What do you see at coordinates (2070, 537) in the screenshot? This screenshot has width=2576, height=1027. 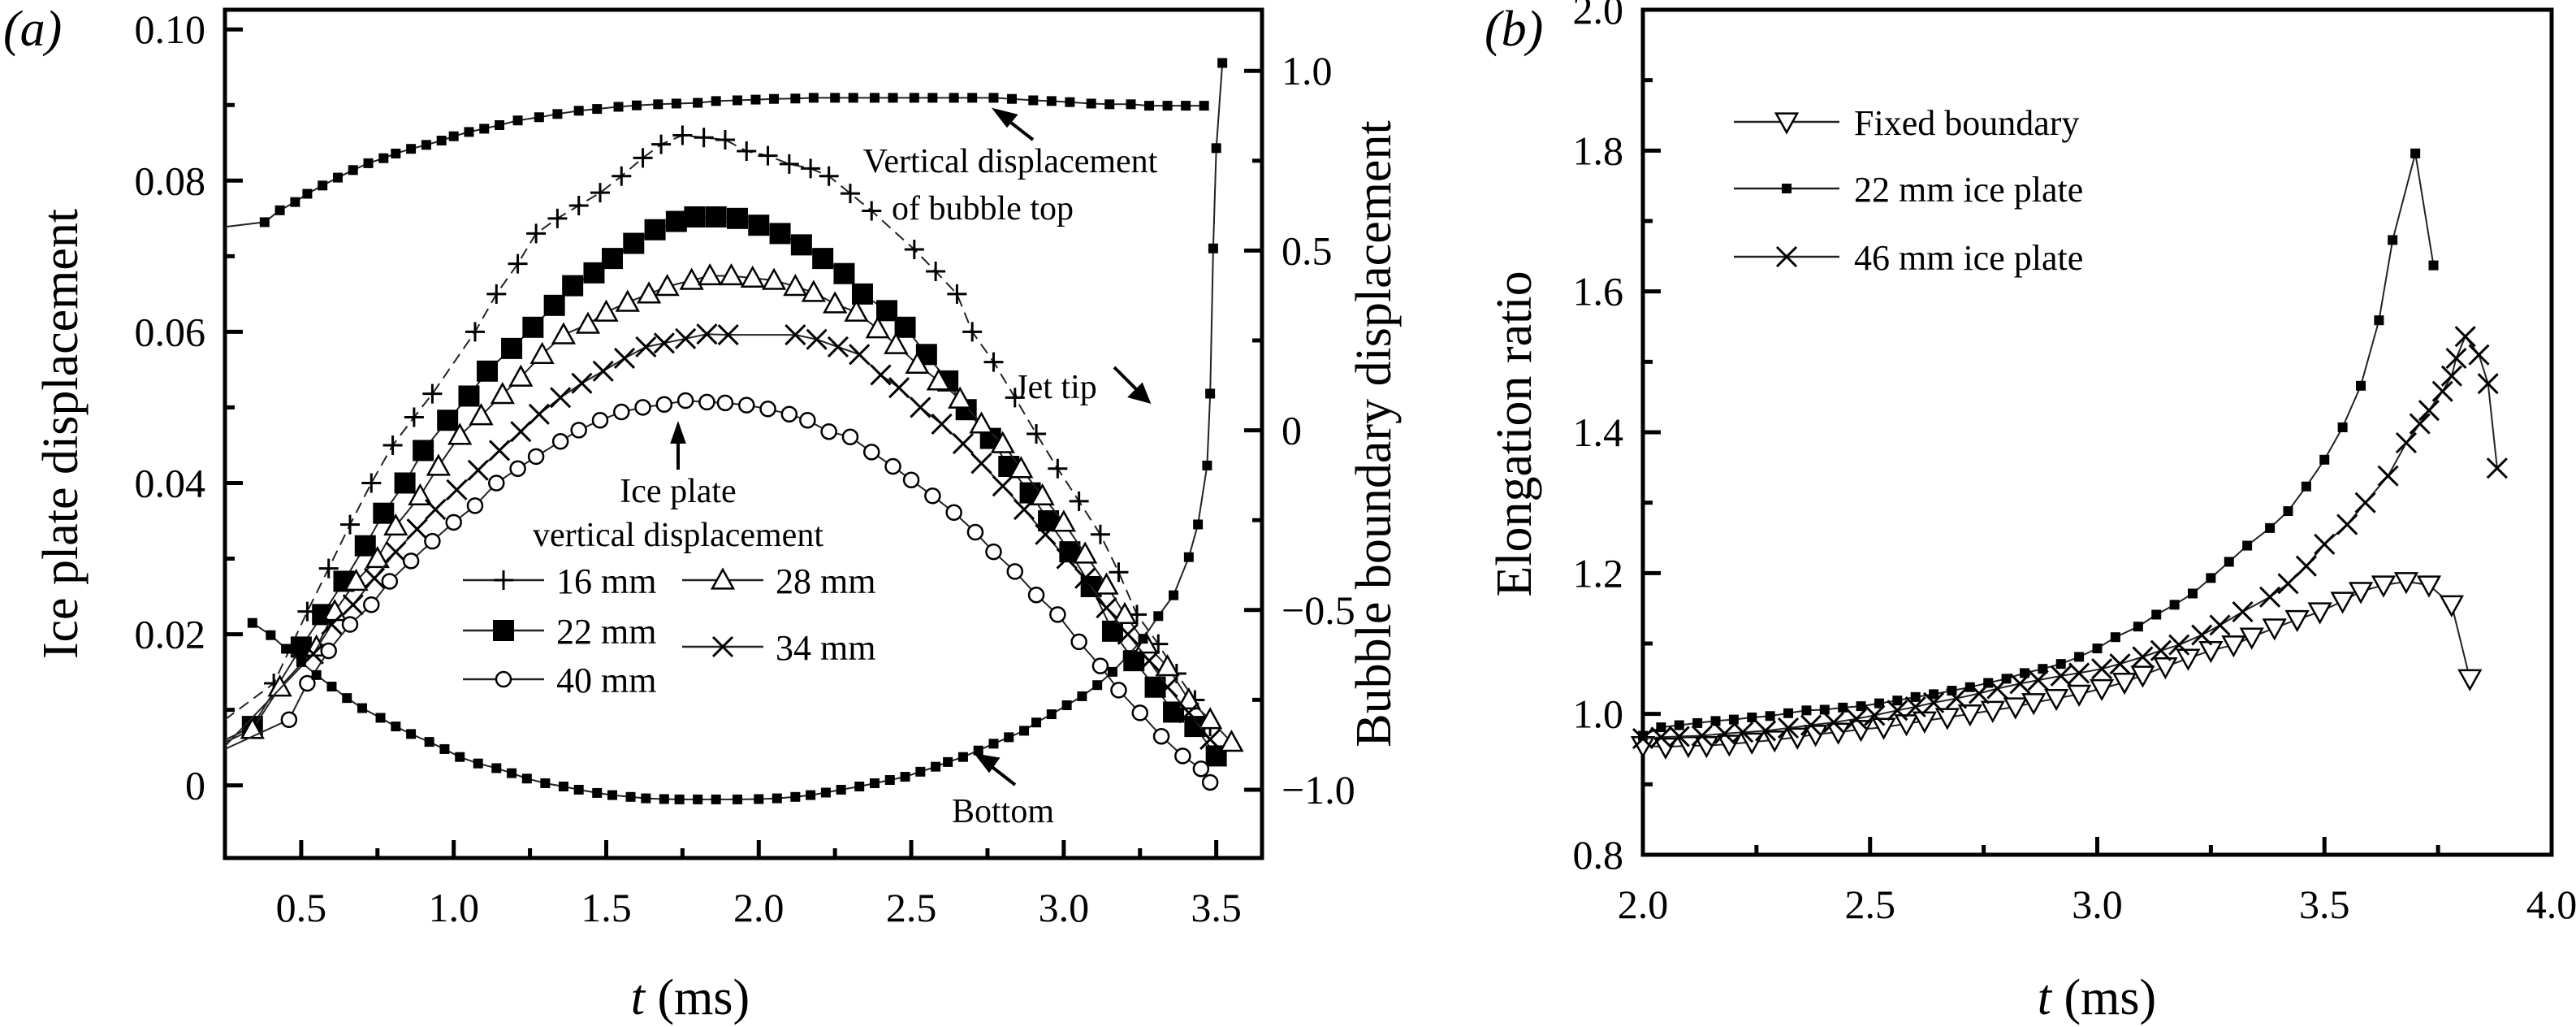 I see `series-line` at bounding box center [2070, 537].